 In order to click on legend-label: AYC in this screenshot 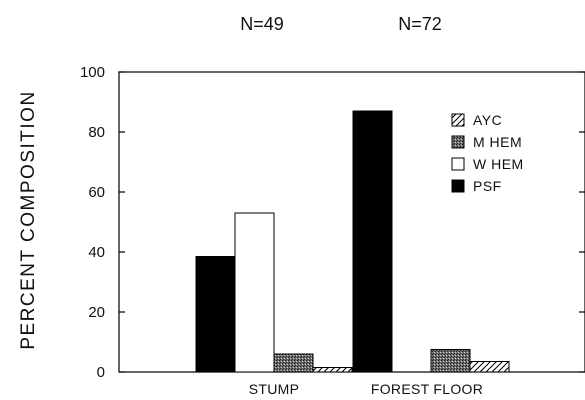, I will do `click(487, 120)`.